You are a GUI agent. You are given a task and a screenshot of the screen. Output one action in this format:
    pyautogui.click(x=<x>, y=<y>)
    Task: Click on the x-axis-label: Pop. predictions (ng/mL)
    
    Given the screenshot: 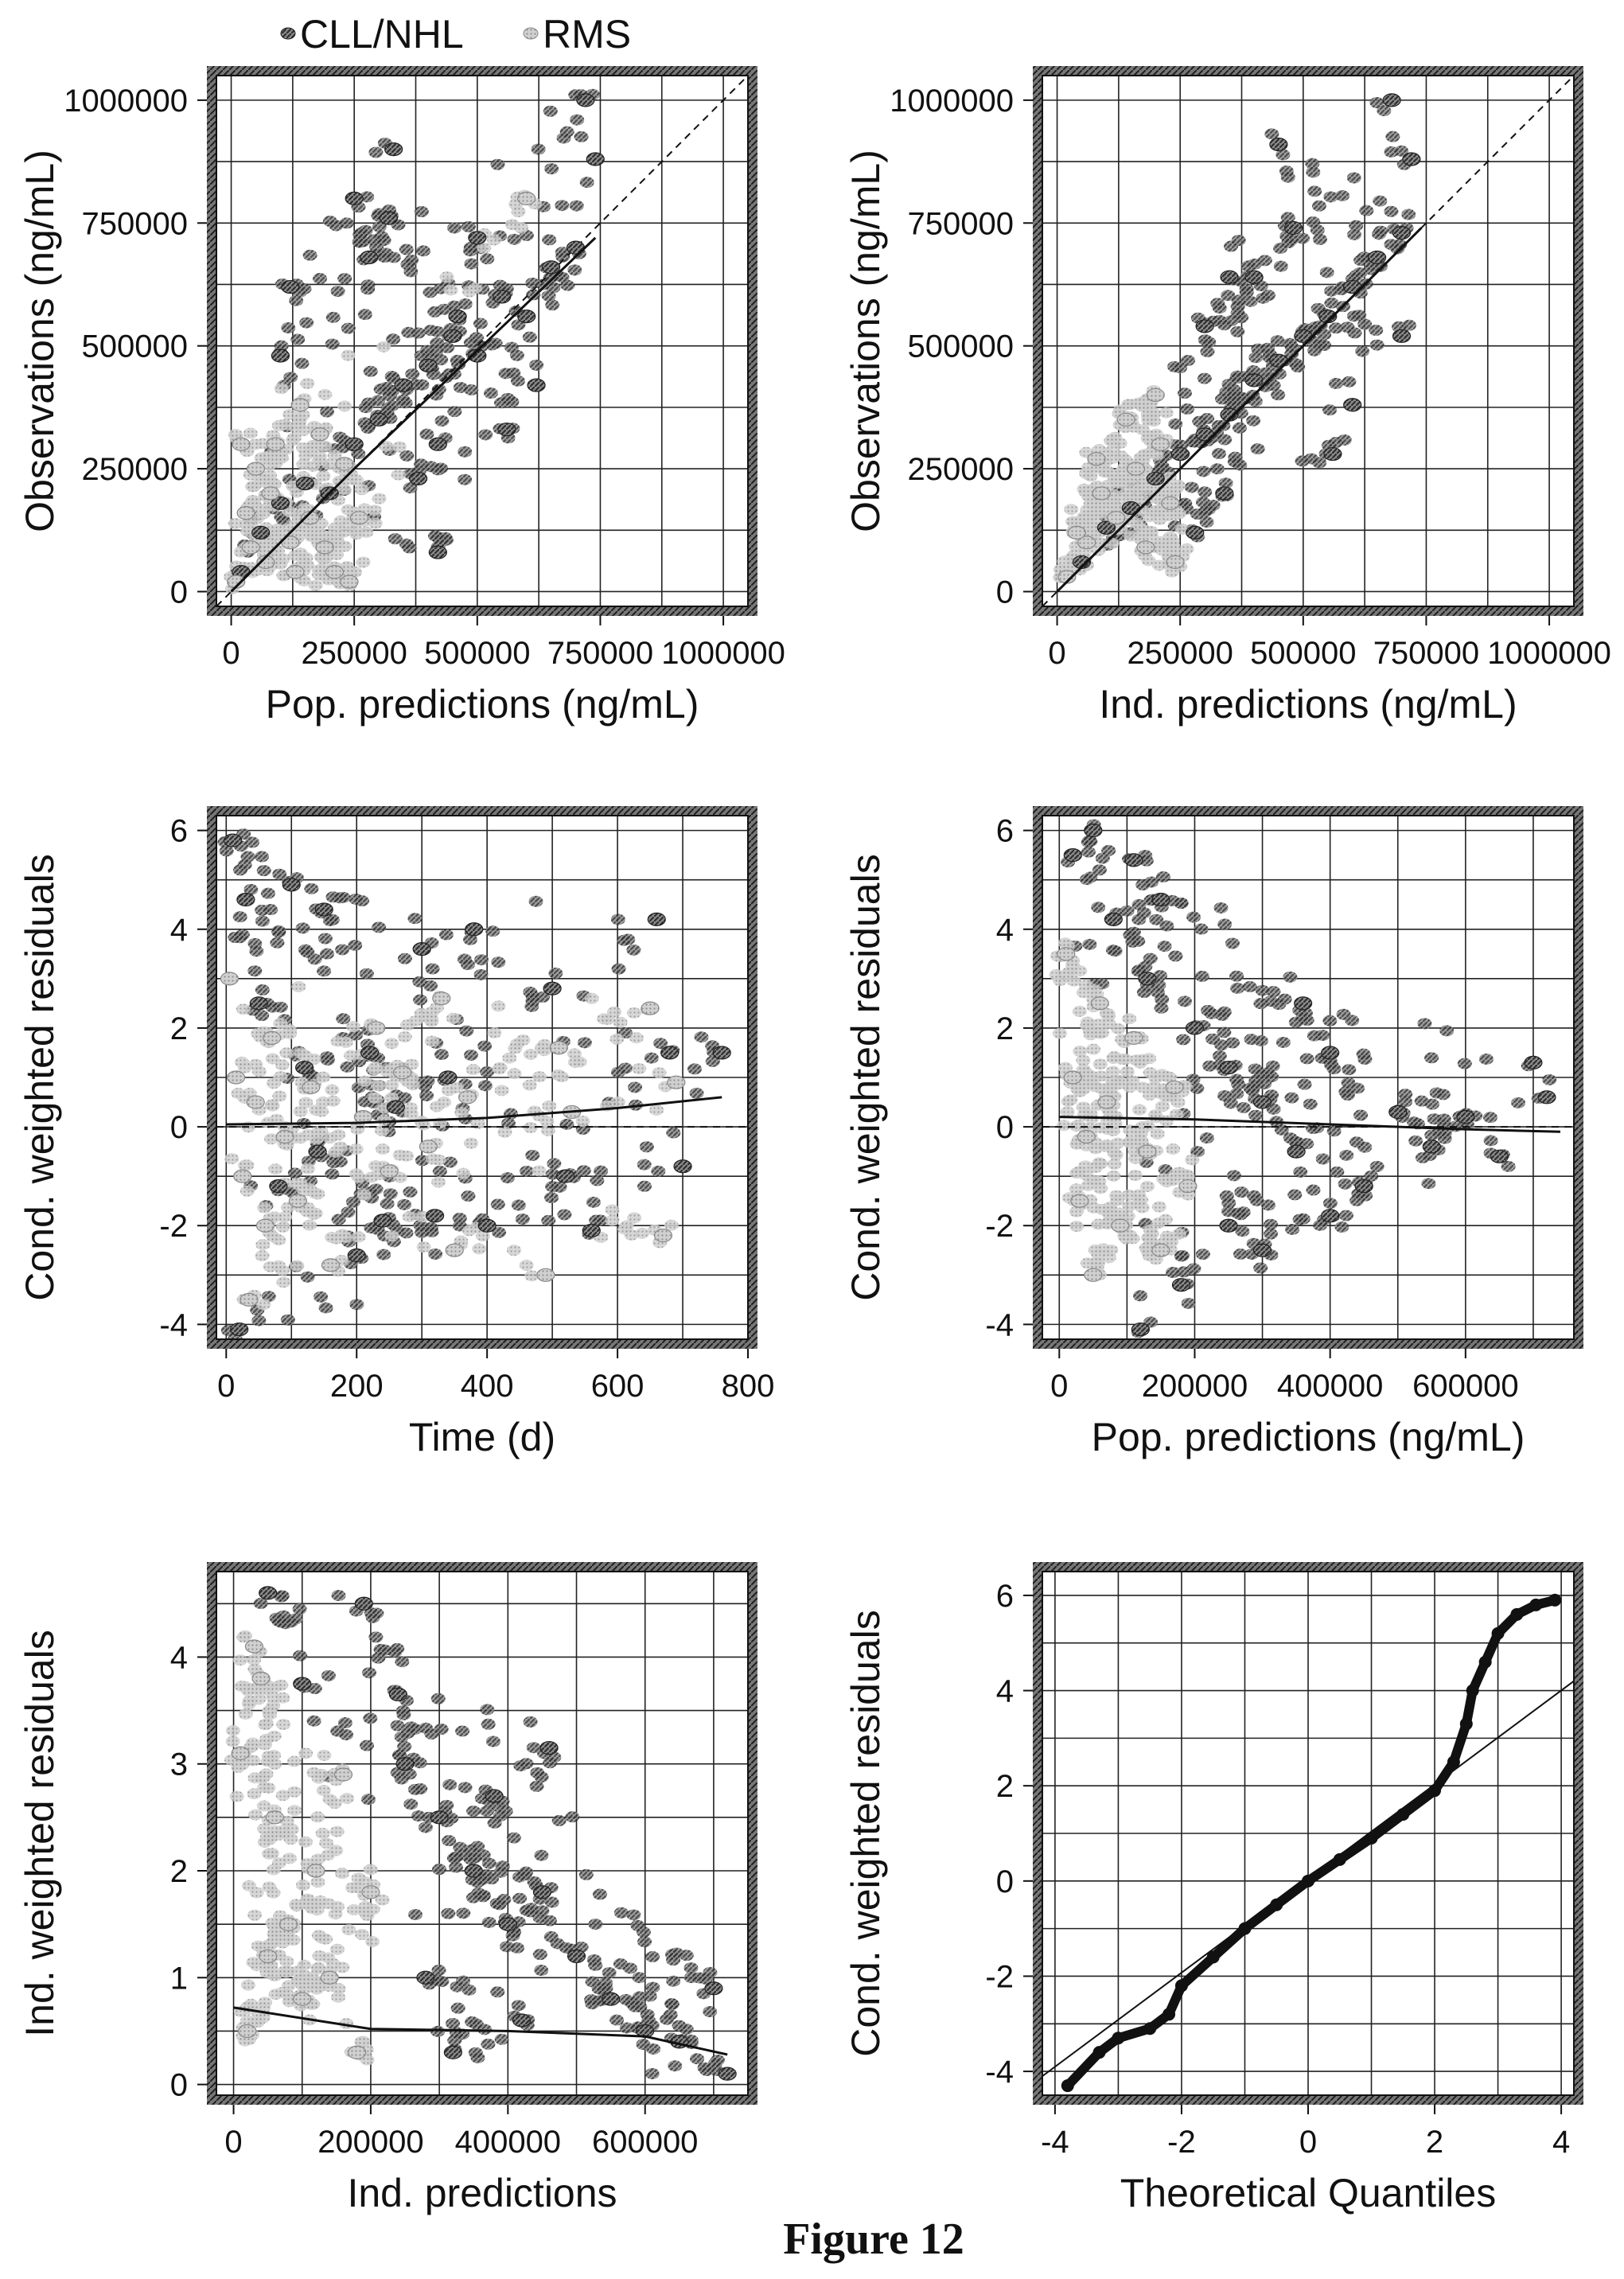 What is the action you would take?
    pyautogui.click(x=1308, y=1437)
    